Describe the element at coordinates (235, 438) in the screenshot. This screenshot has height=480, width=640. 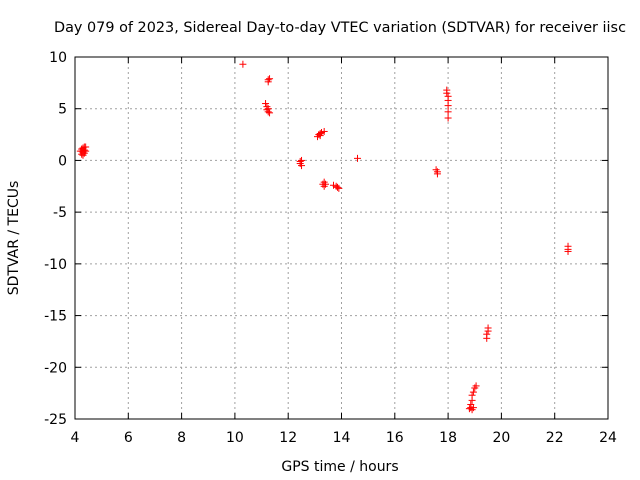
I see `x-tick-label: 10` at that location.